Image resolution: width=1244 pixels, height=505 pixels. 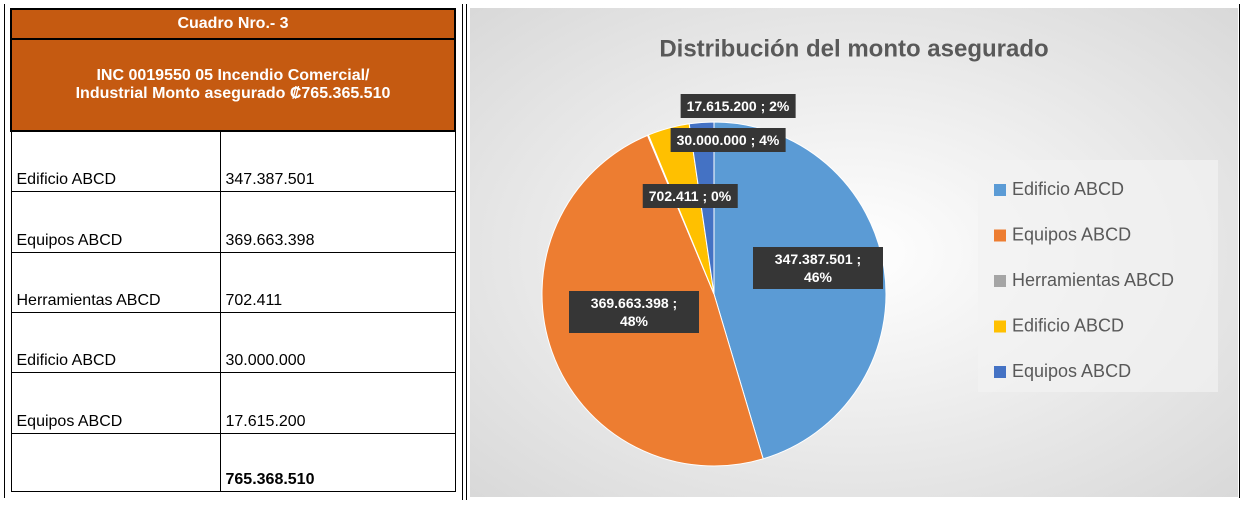 I want to click on table-row: Equipos ABCD 369.663.398, so click(x=233, y=222).